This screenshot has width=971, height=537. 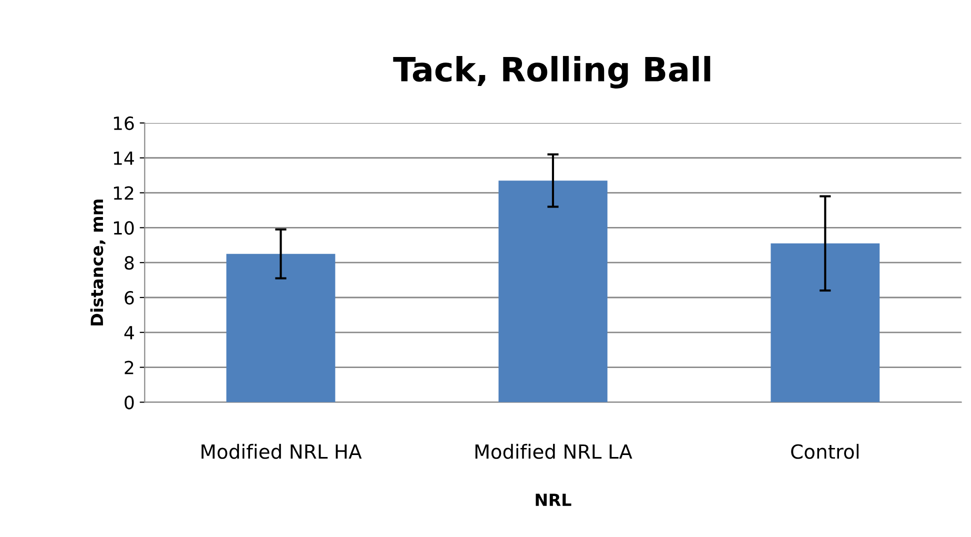 What do you see at coordinates (129, 333) in the screenshot?
I see `y-tick-label: 4` at bounding box center [129, 333].